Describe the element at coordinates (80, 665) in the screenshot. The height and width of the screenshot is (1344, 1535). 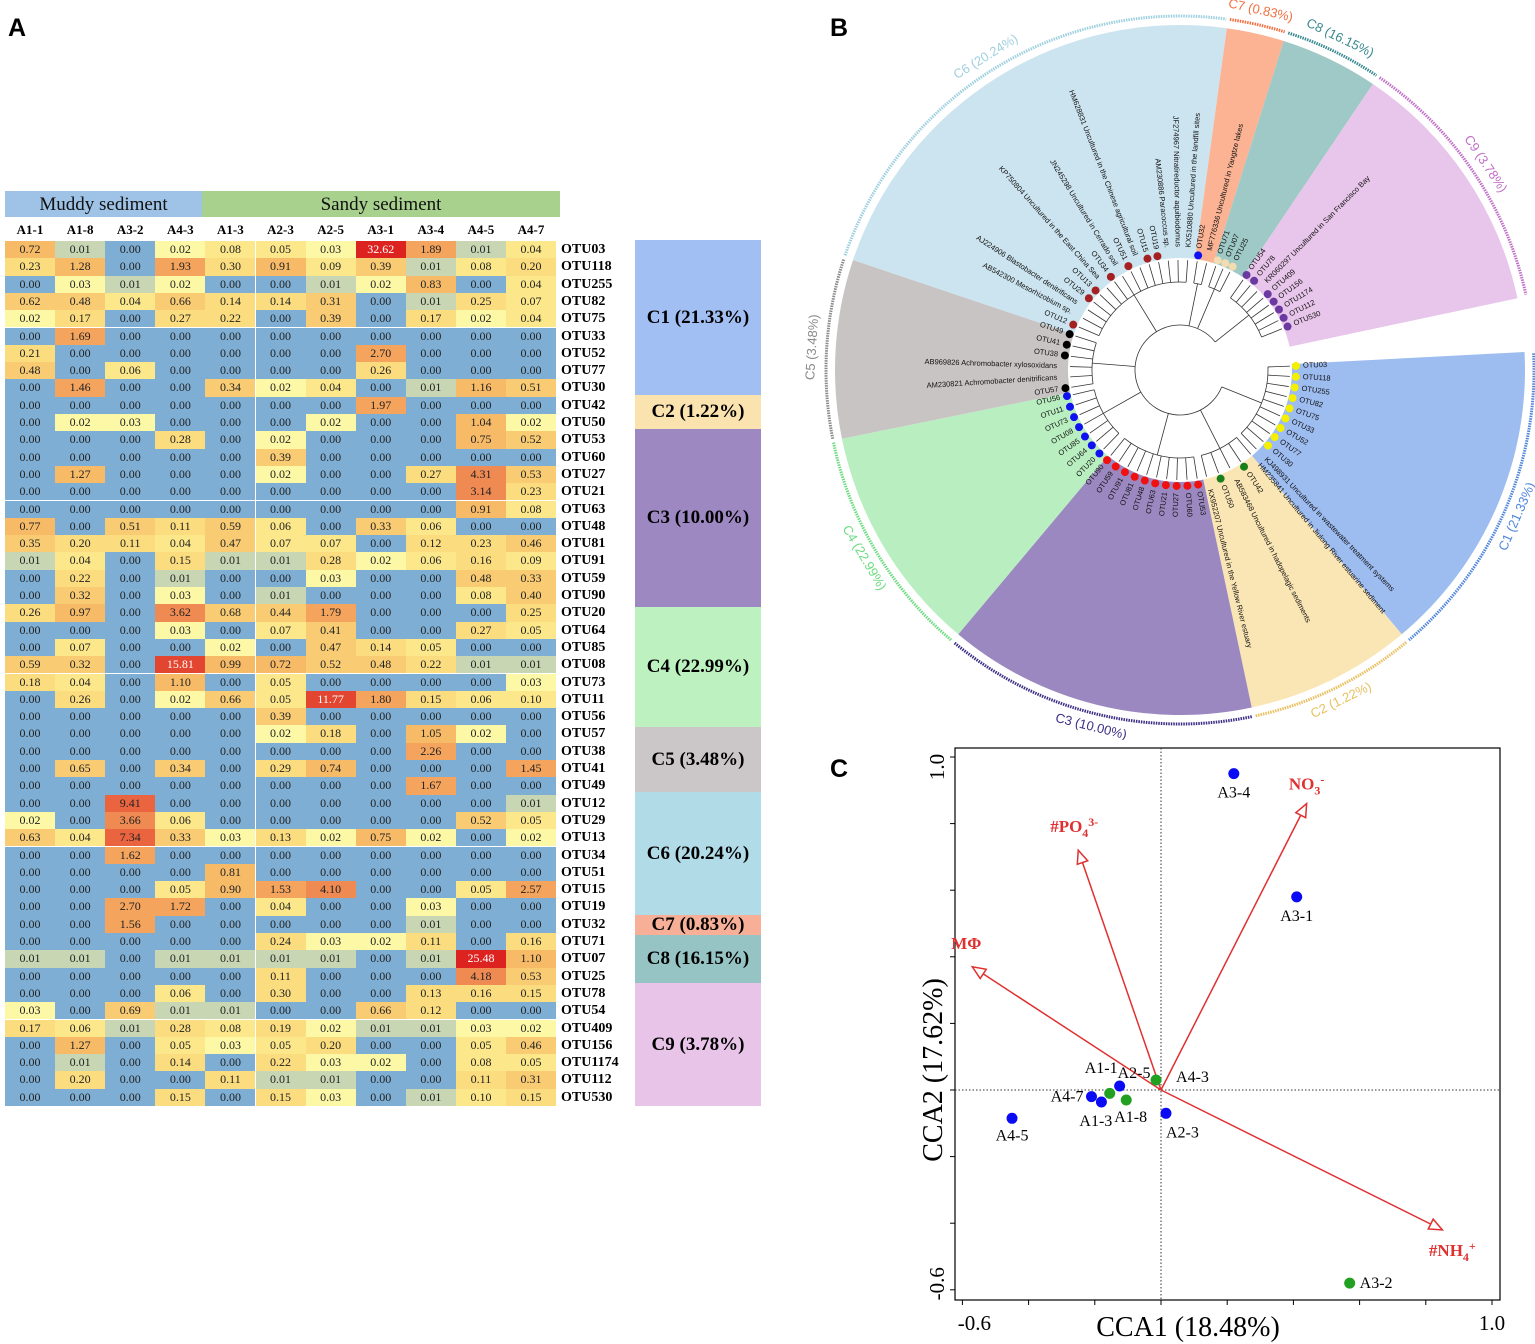
I see `heatmap-cell: 0.32` at that location.